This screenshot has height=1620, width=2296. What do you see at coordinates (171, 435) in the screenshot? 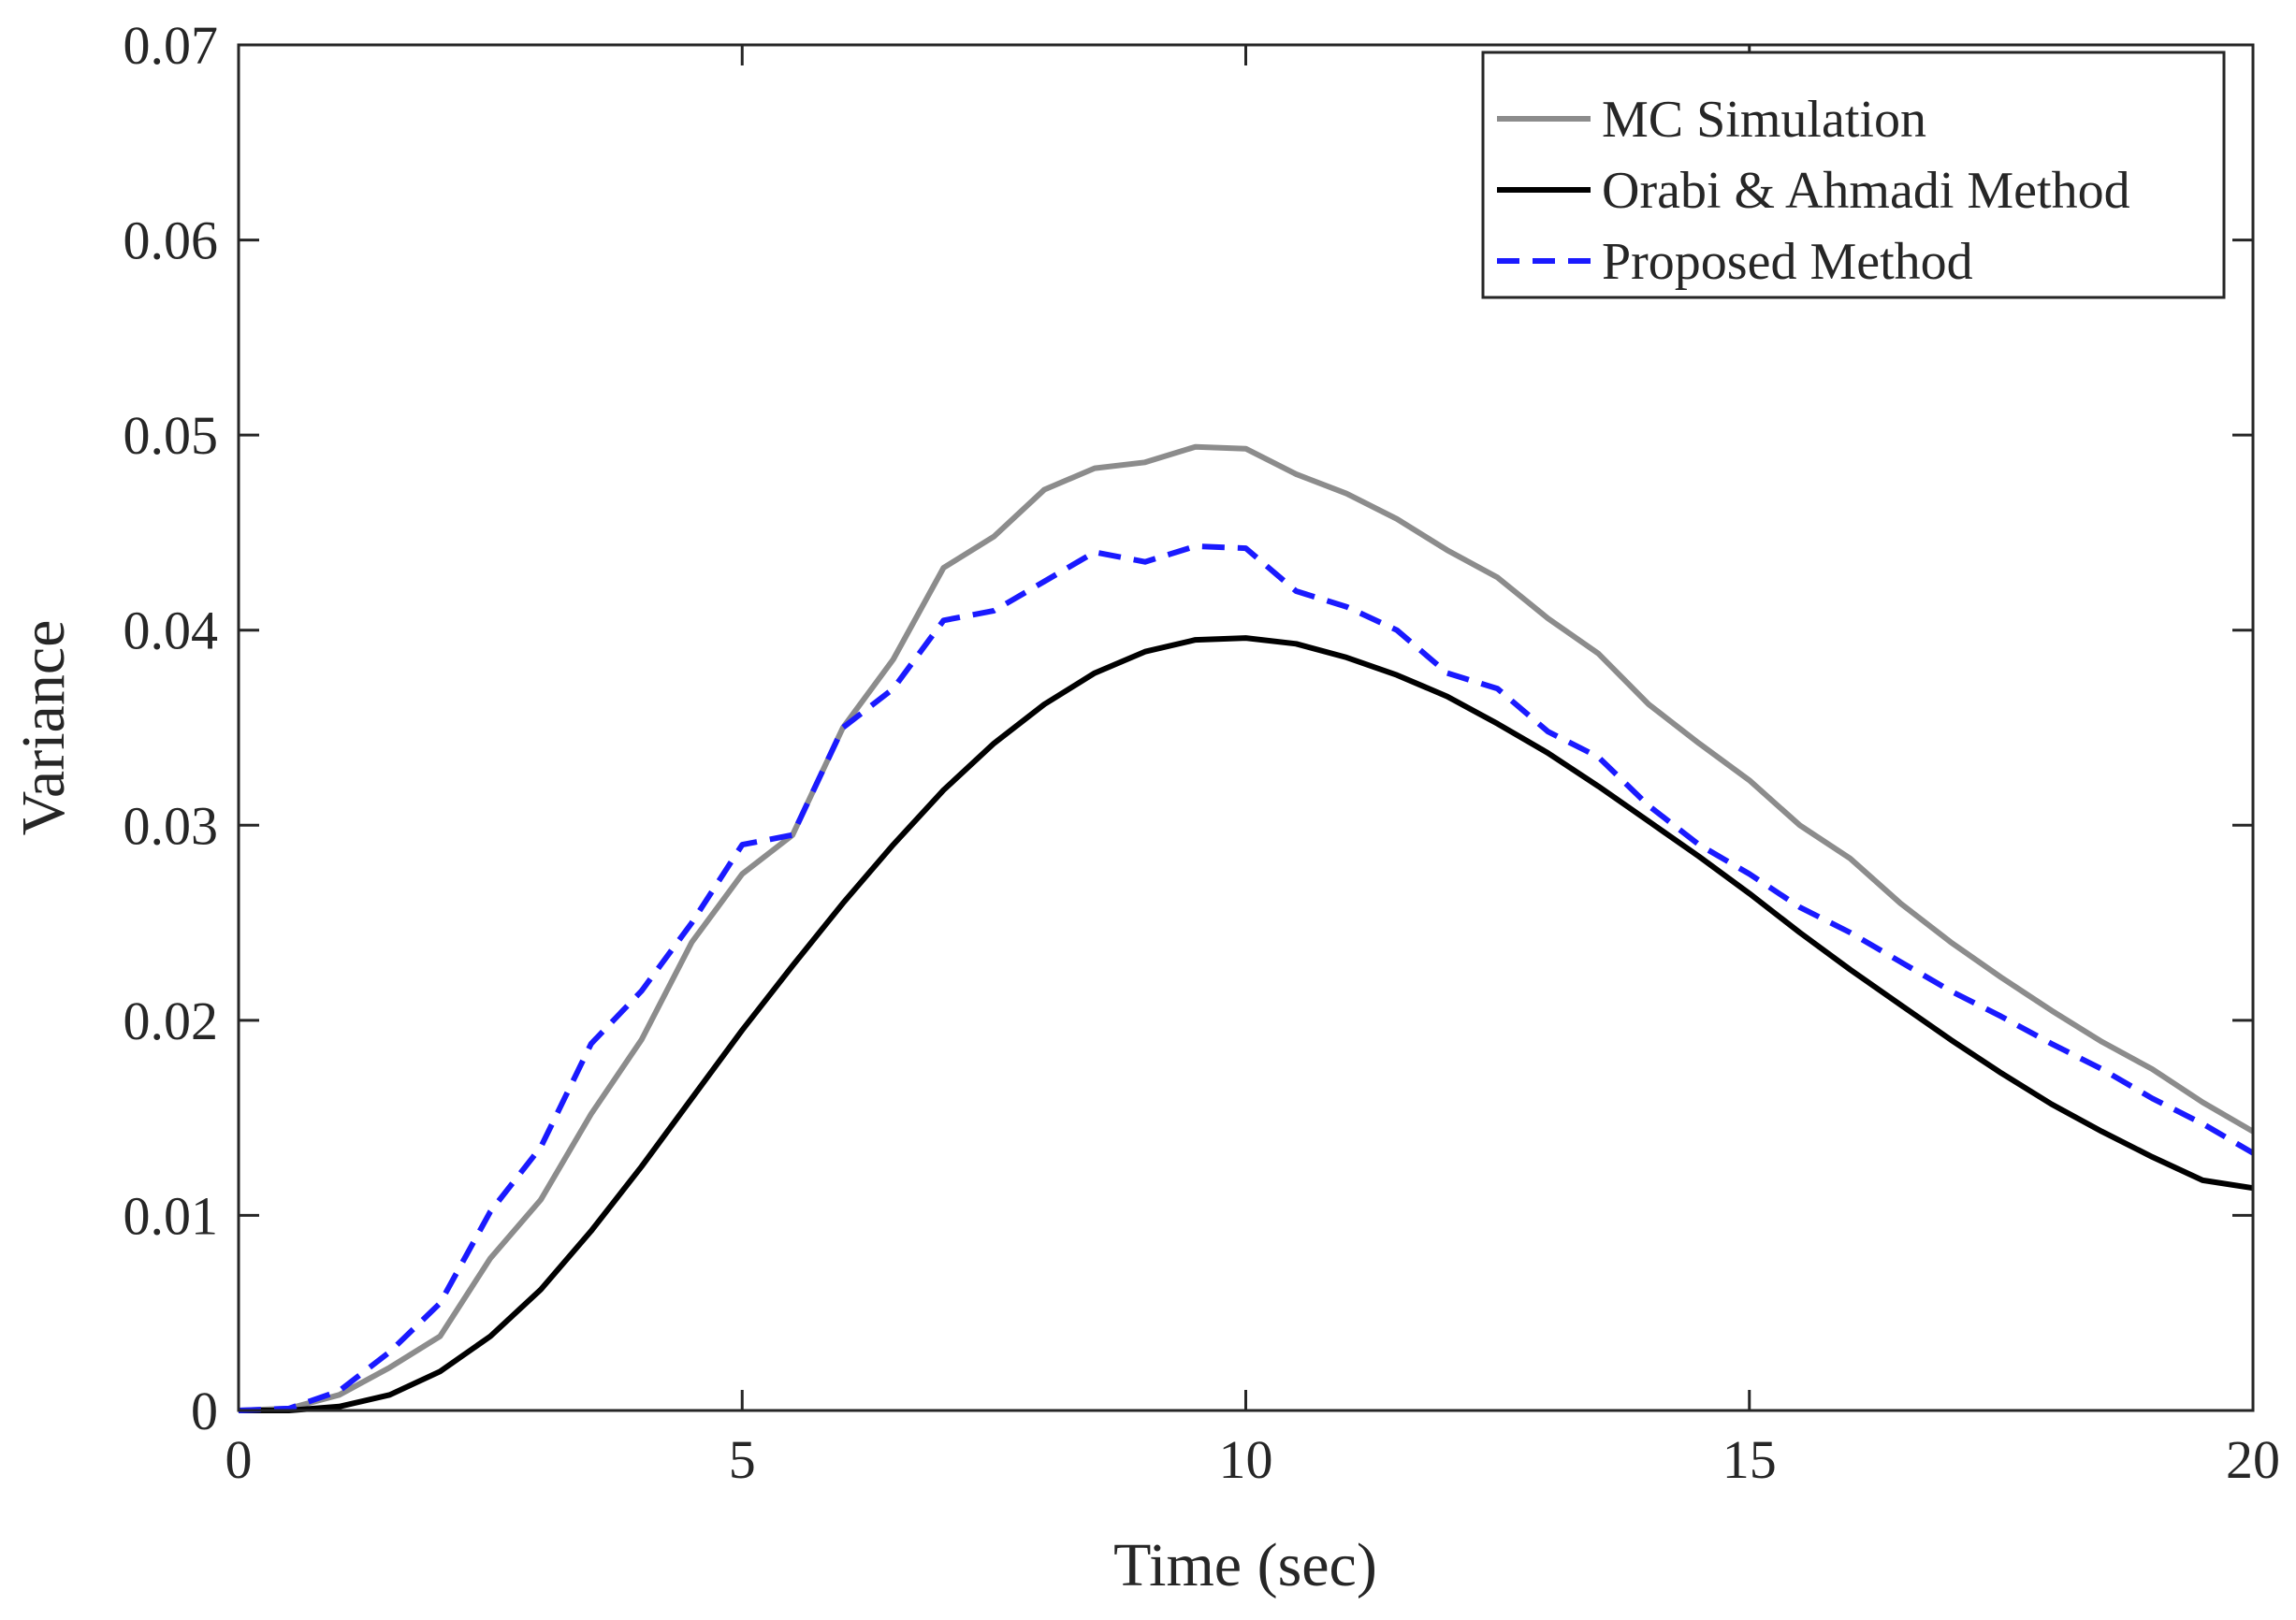
I see `y-tick-label: 0.05` at bounding box center [171, 435].